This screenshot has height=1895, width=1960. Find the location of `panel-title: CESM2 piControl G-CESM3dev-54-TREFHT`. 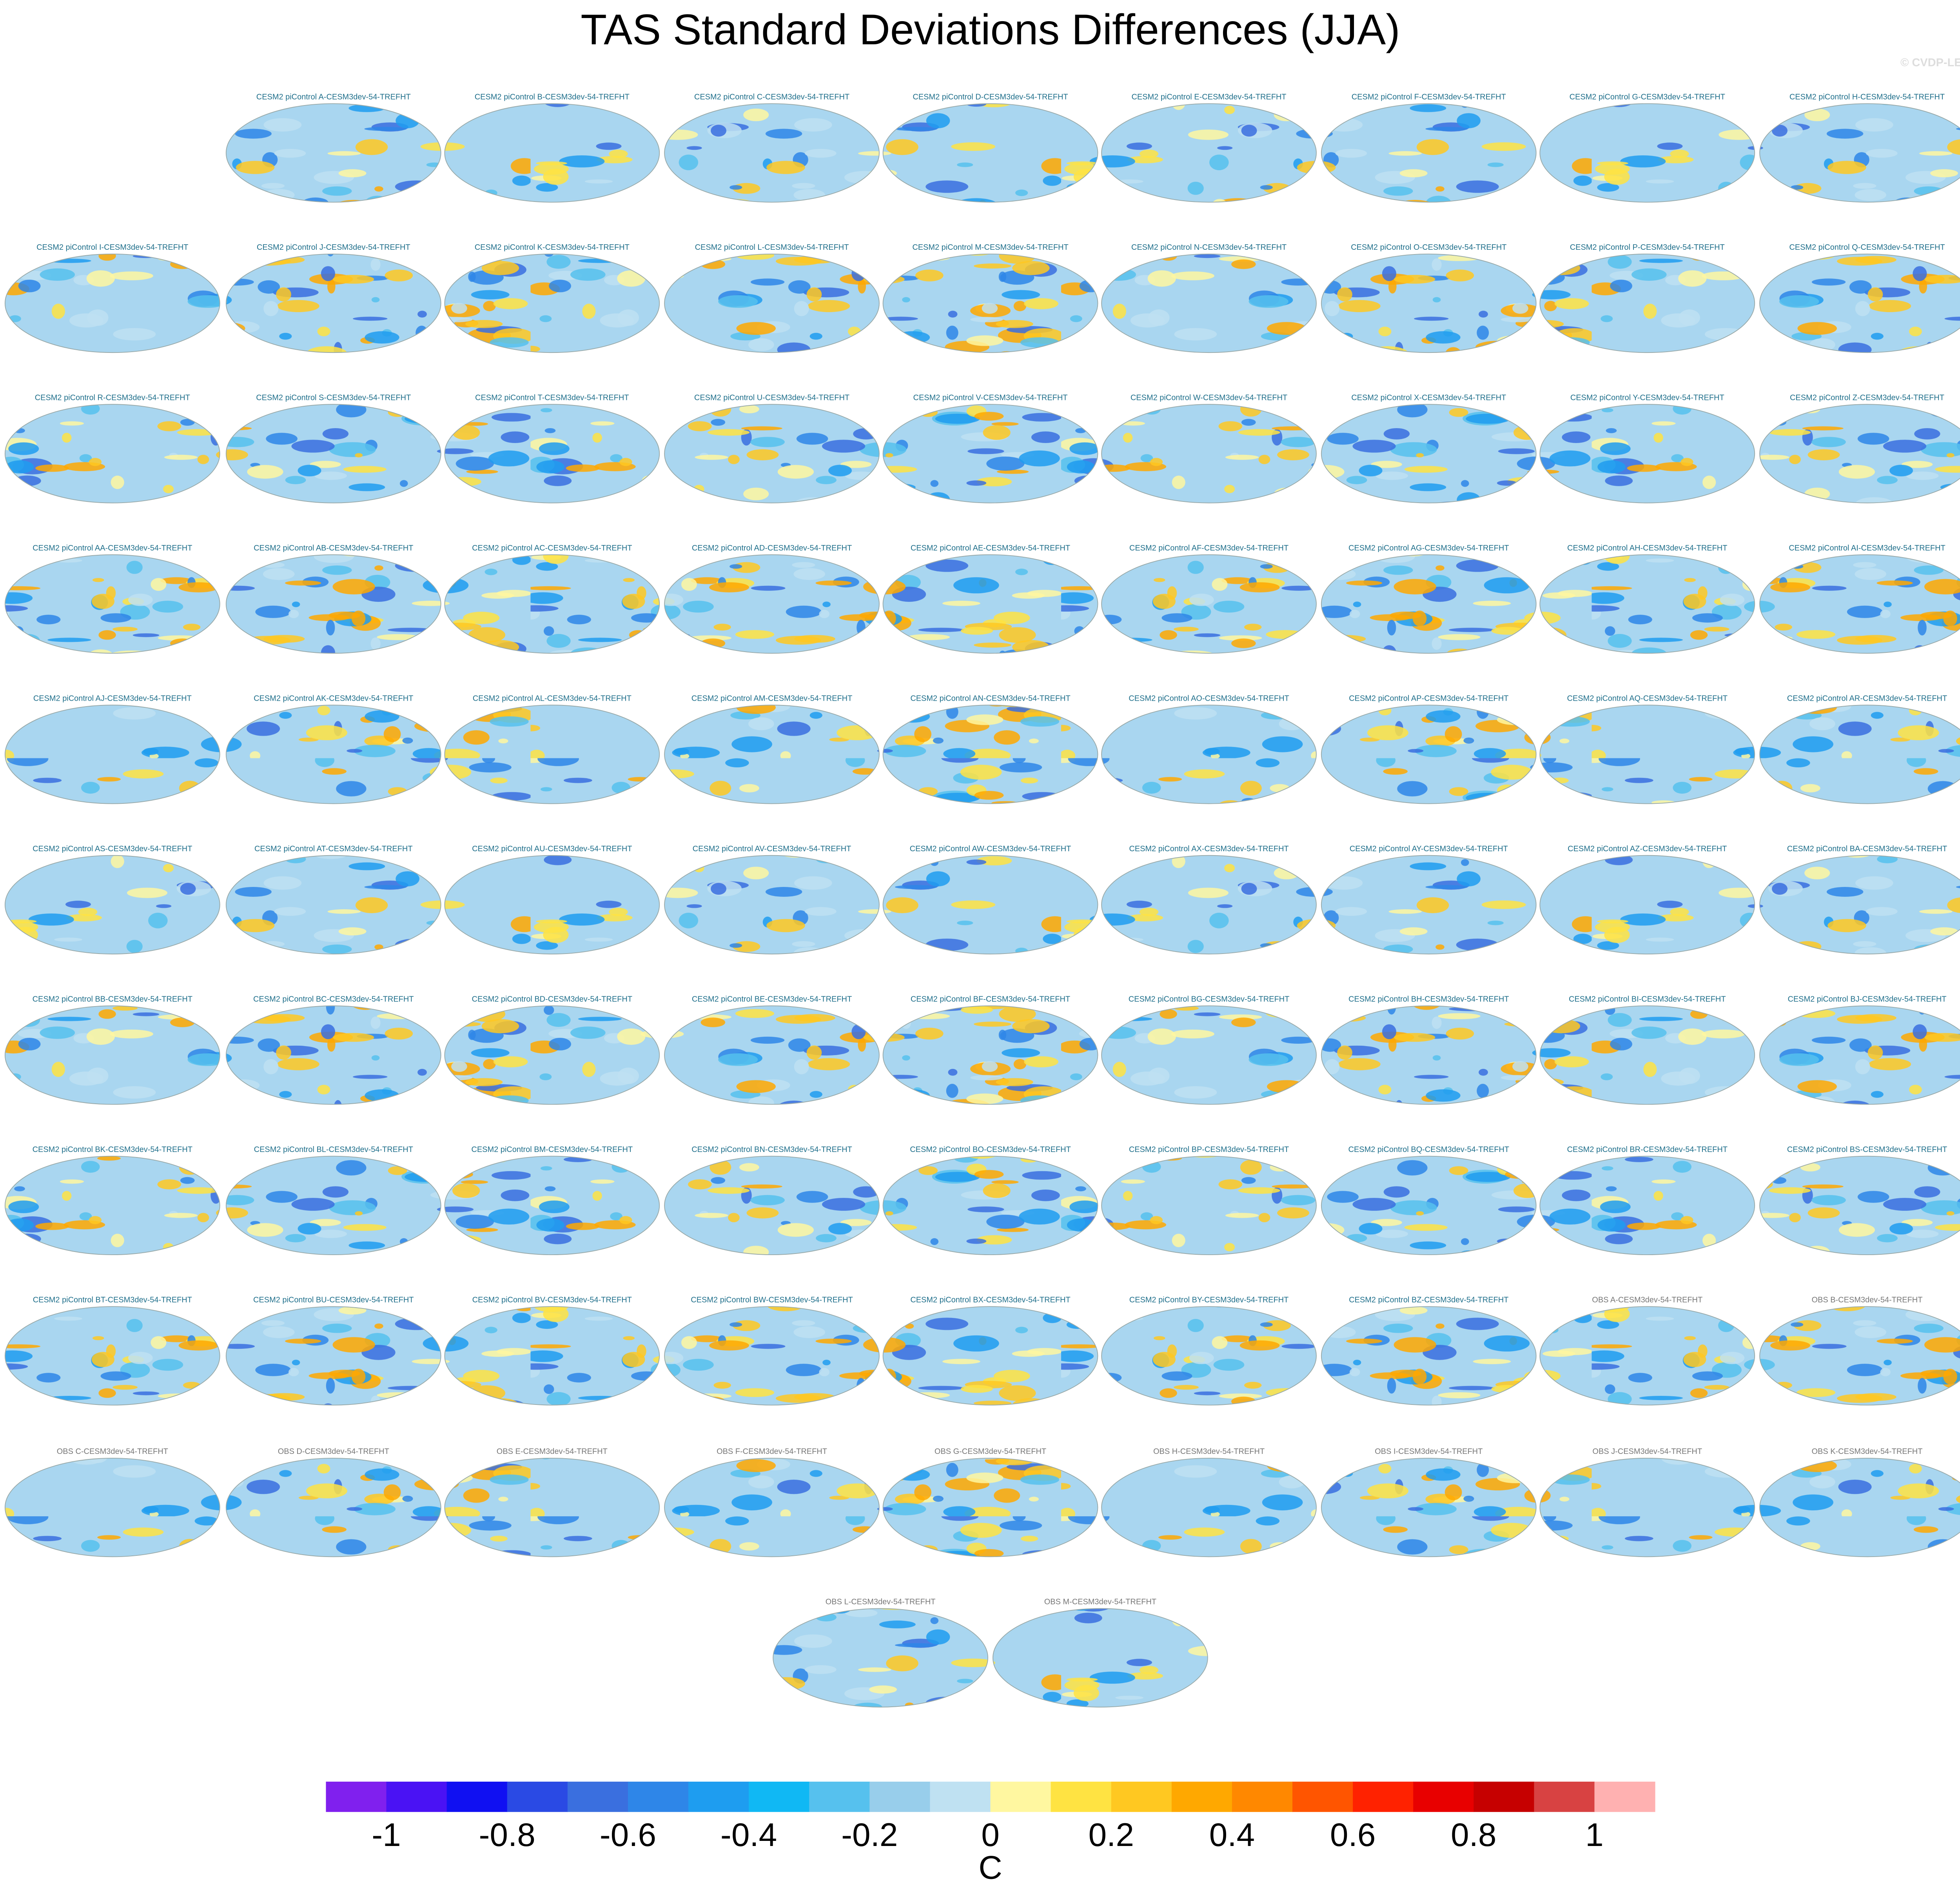

panel-title: CESM2 piControl G-CESM3dev-54-TREFHT is located at coordinates (1647, 97).